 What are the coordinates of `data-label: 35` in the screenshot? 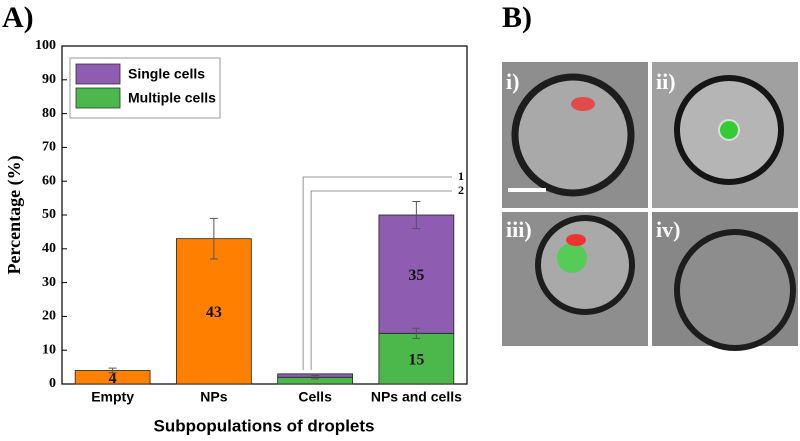 It's located at (416, 275).